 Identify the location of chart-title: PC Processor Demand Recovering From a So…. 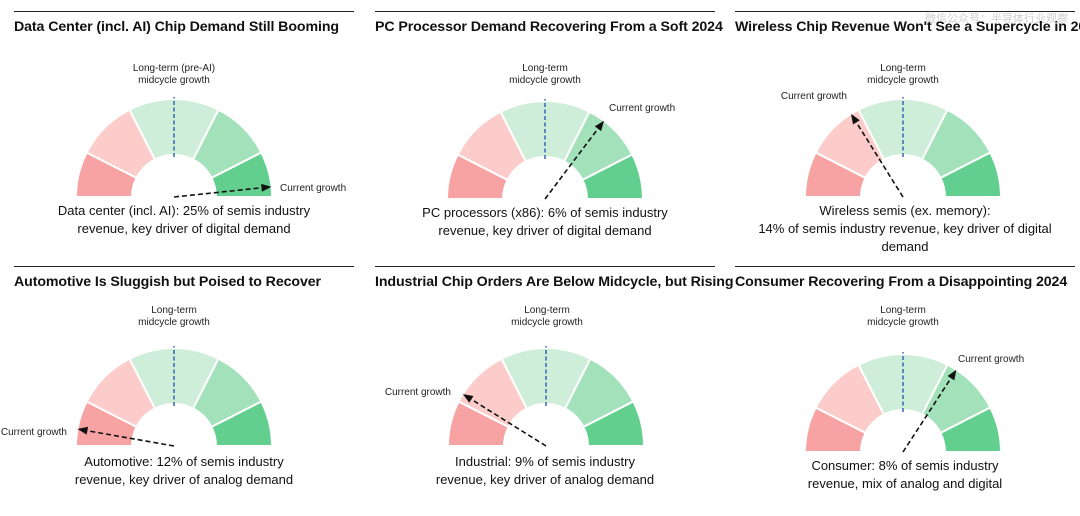
(549, 27).